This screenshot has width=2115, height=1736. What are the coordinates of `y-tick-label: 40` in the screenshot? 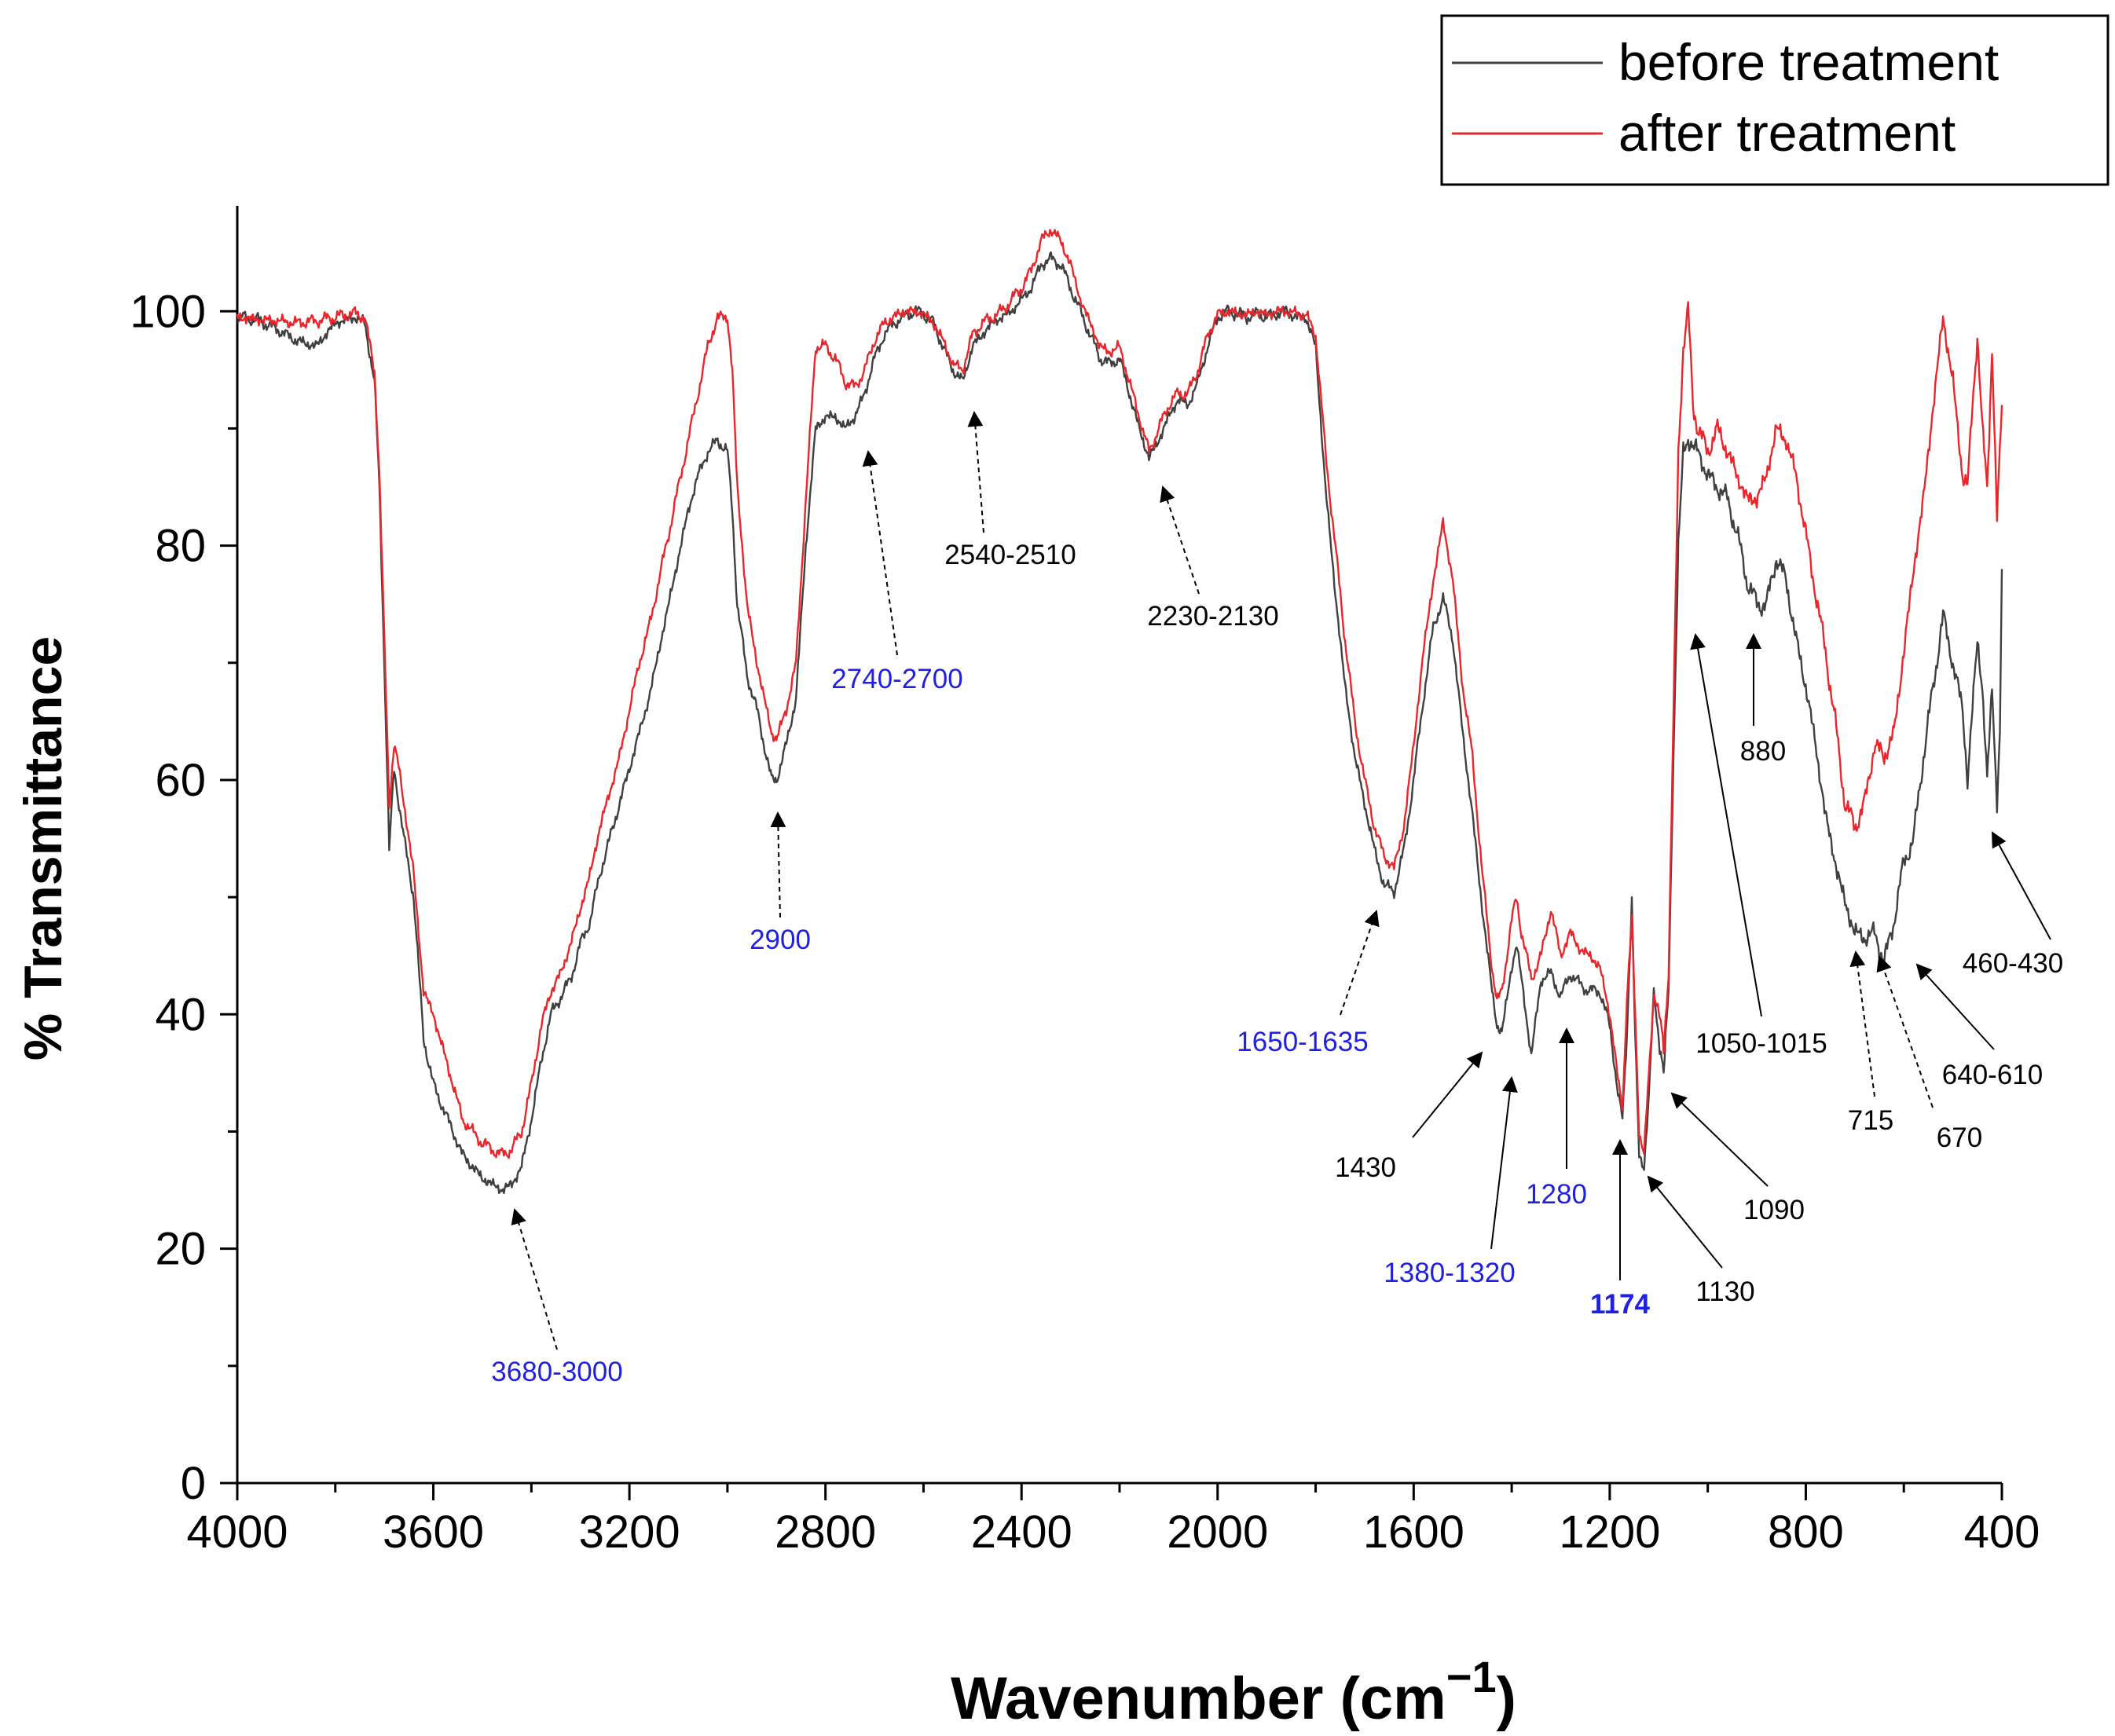 It's located at (181, 1014).